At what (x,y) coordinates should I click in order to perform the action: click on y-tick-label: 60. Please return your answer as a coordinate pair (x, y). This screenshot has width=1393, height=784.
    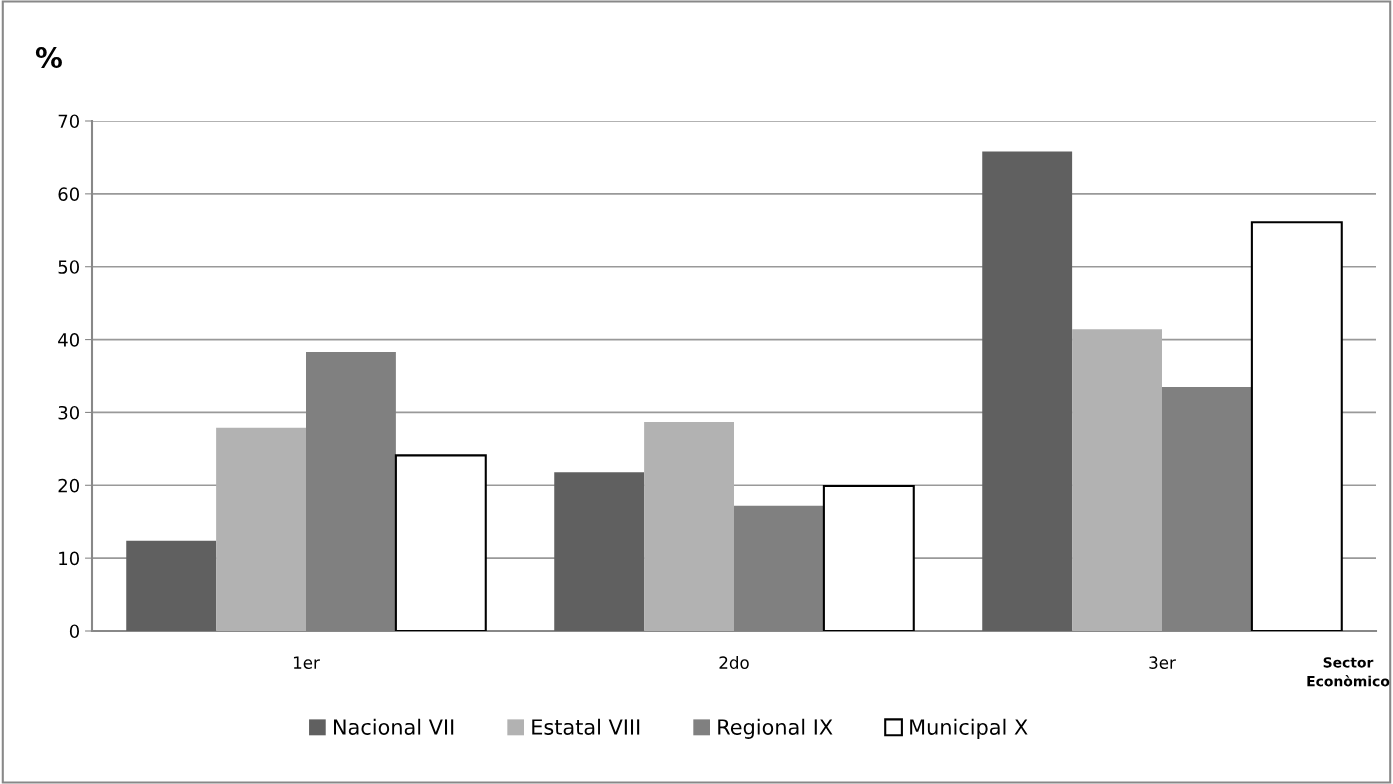
    Looking at the image, I should click on (68, 194).